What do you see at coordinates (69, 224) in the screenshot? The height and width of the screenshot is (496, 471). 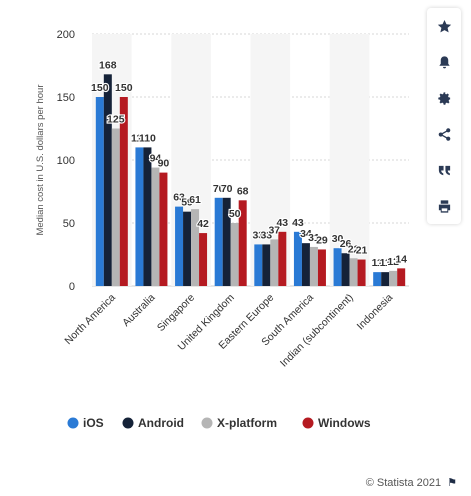 I see `y-tick-label: 50` at bounding box center [69, 224].